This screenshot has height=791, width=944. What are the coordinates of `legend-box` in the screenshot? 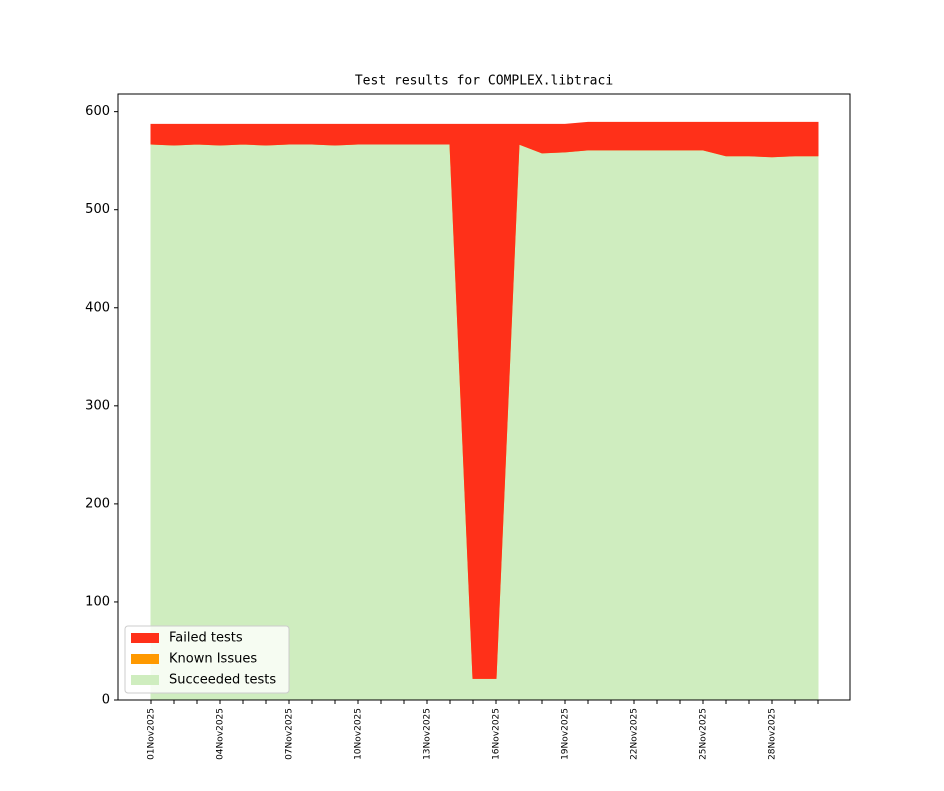 It's located at (207, 659).